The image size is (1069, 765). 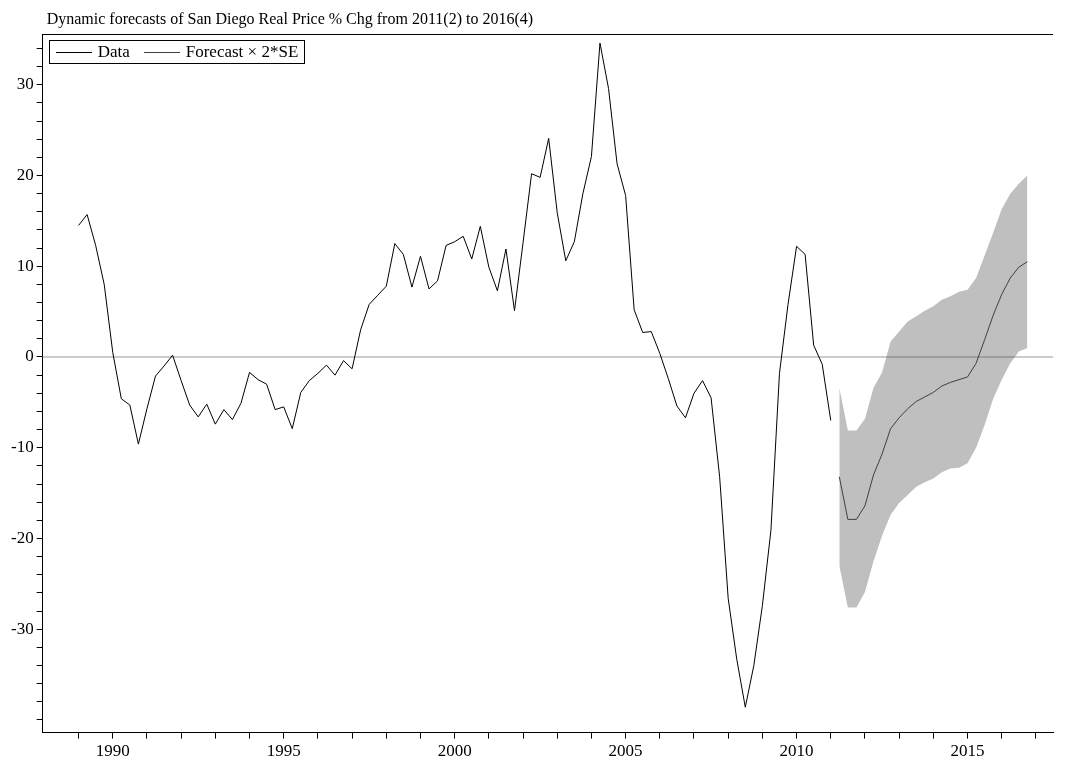 What do you see at coordinates (22, 628) in the screenshot?
I see `y-tick-label: -30` at bounding box center [22, 628].